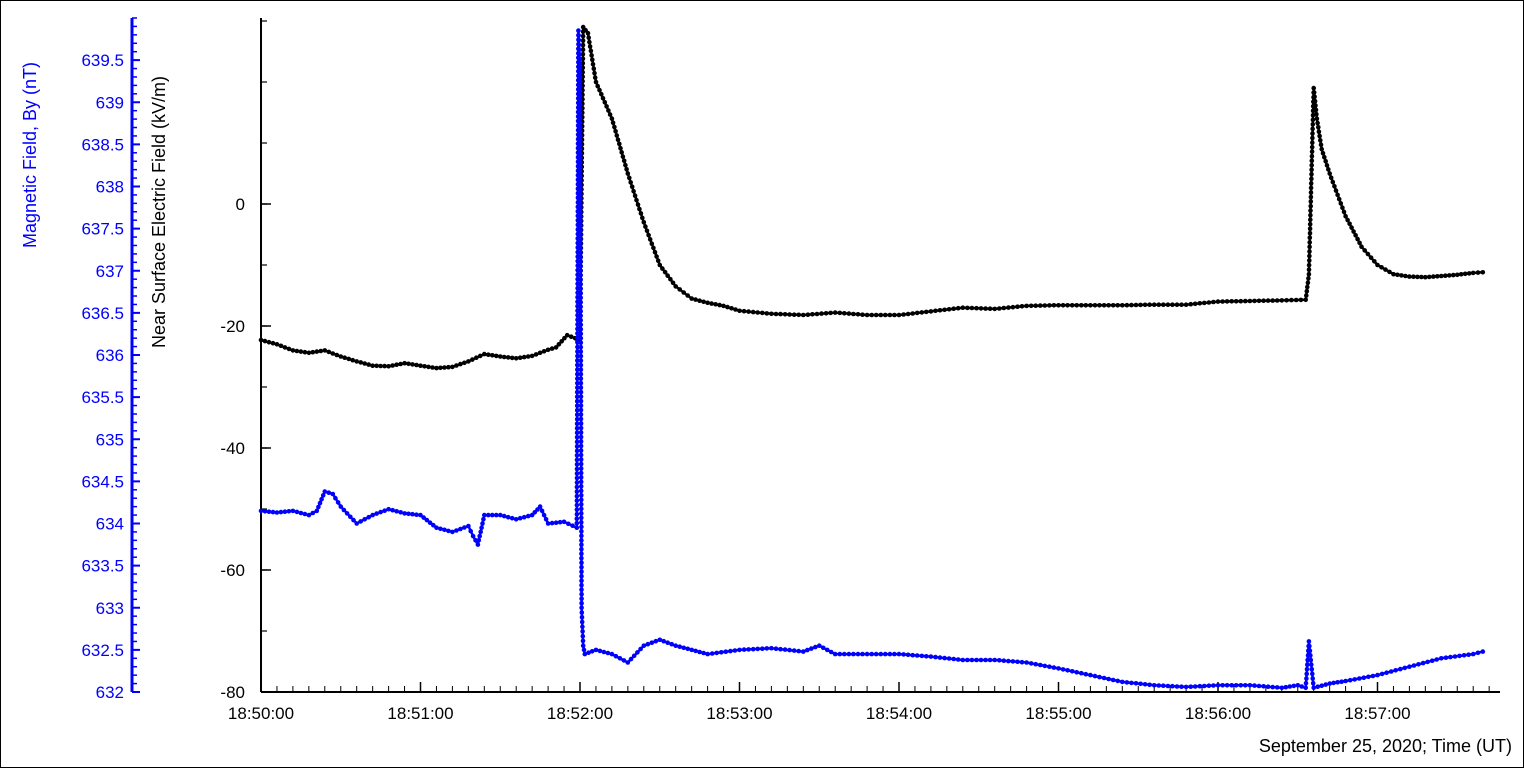 The height and width of the screenshot is (768, 1524). Describe the element at coordinates (1058, 713) in the screenshot. I see `time-tick-label: 18:55:00` at that location.